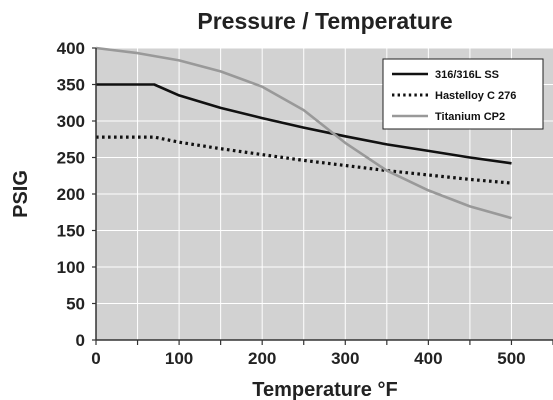 Image resolution: width=553 pixels, height=400 pixels. Describe the element at coordinates (71, 267) in the screenshot. I see `y-tick-label: 100` at that location.